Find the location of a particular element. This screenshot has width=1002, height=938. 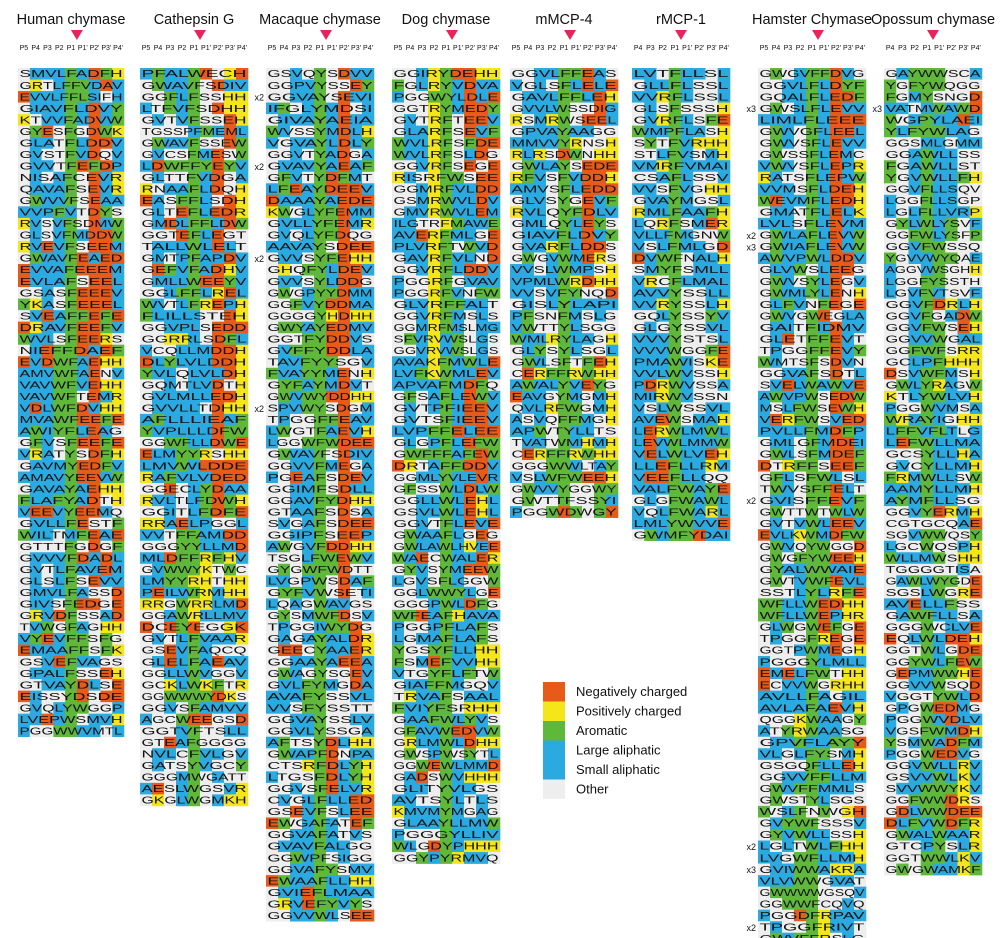

sequence-row: GMLGFMDEI is located at coordinates (812, 443).